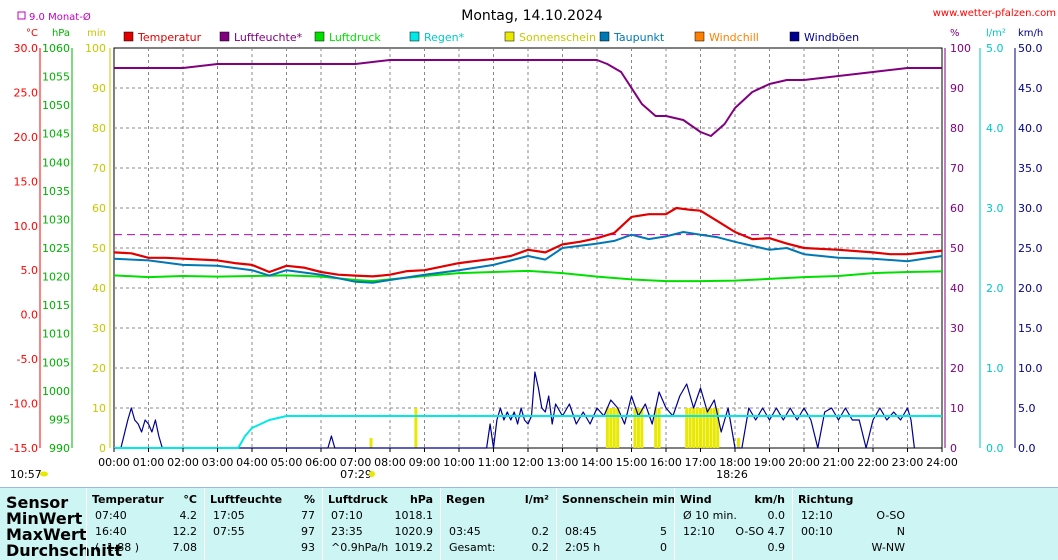 This screenshot has height=560, width=1058. What do you see at coordinates (581, 531) in the screenshot?
I see `stats-cell-left: 08:45` at bounding box center [581, 531].